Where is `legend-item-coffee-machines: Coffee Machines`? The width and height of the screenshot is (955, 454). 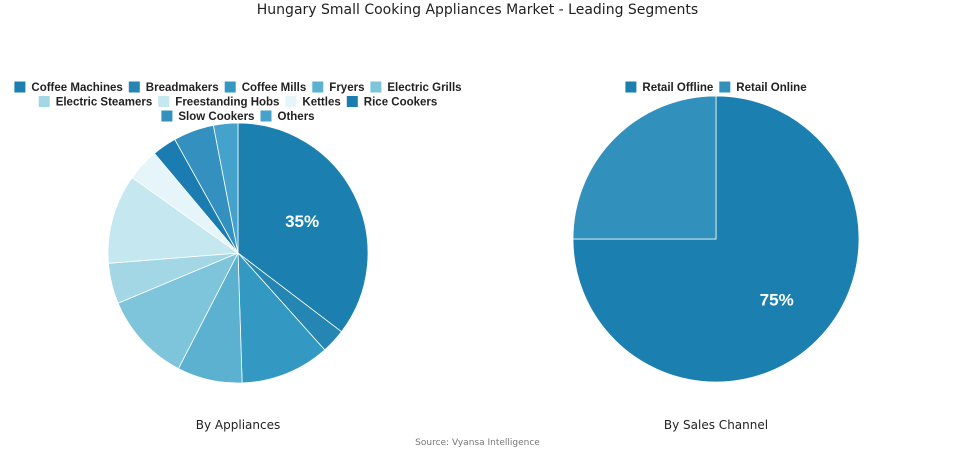
legend-item-coffee-machines: Coffee Machines is located at coordinates (68, 87).